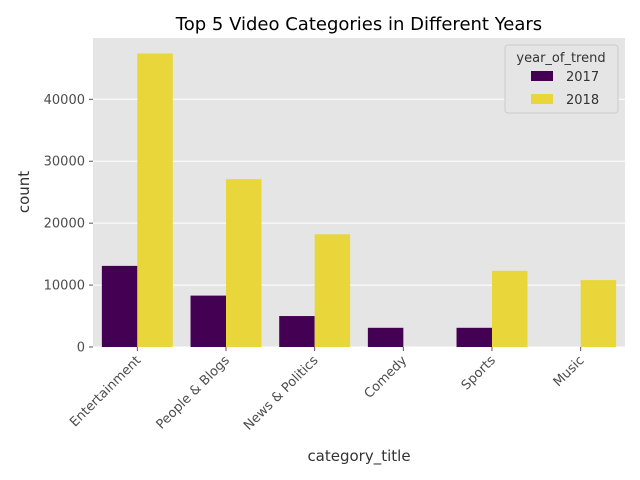 This screenshot has height=480, width=640. What do you see at coordinates (582, 77) in the screenshot?
I see `legend-label-2017: 2017` at bounding box center [582, 77].